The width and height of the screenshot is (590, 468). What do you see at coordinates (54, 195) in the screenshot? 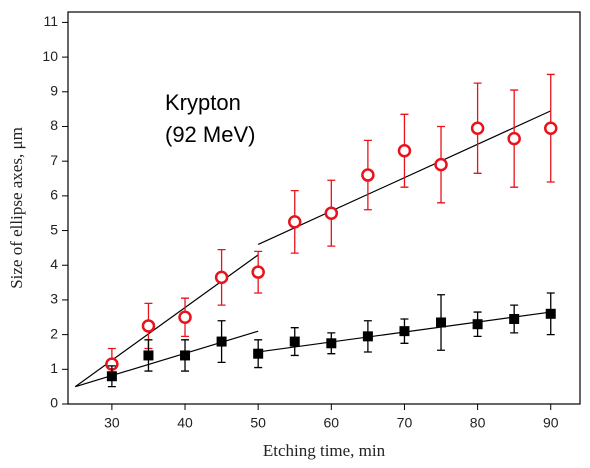
I see `y-tick-label: 6` at bounding box center [54, 195].